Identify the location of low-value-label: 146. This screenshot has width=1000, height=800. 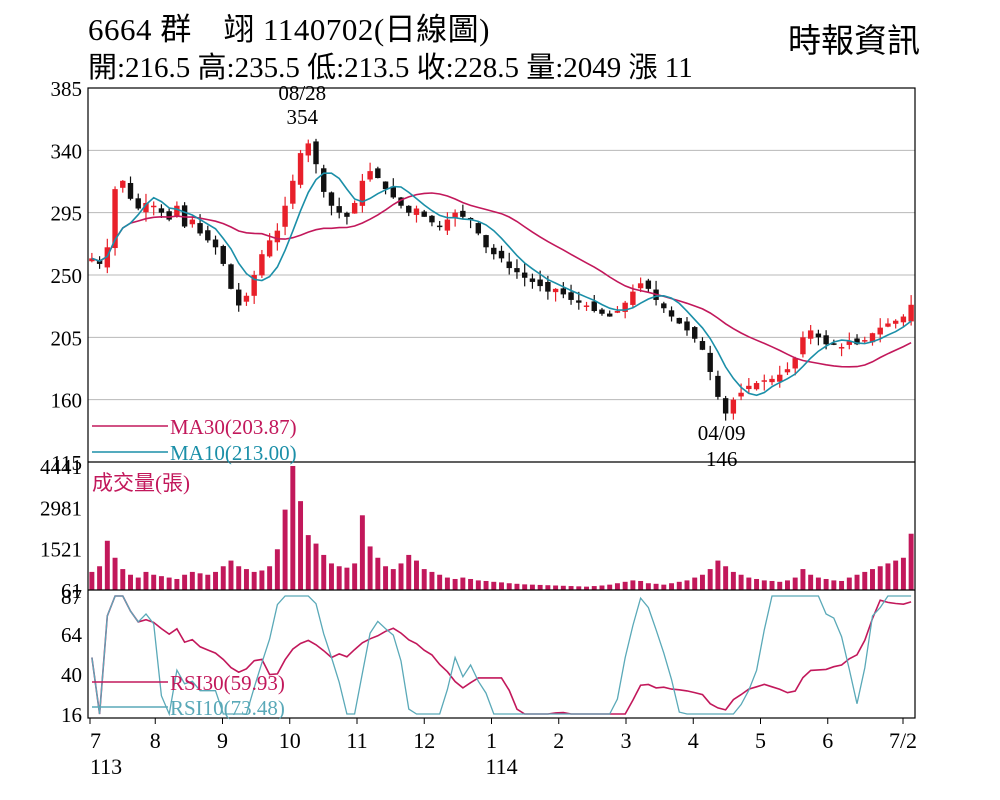
(722, 459).